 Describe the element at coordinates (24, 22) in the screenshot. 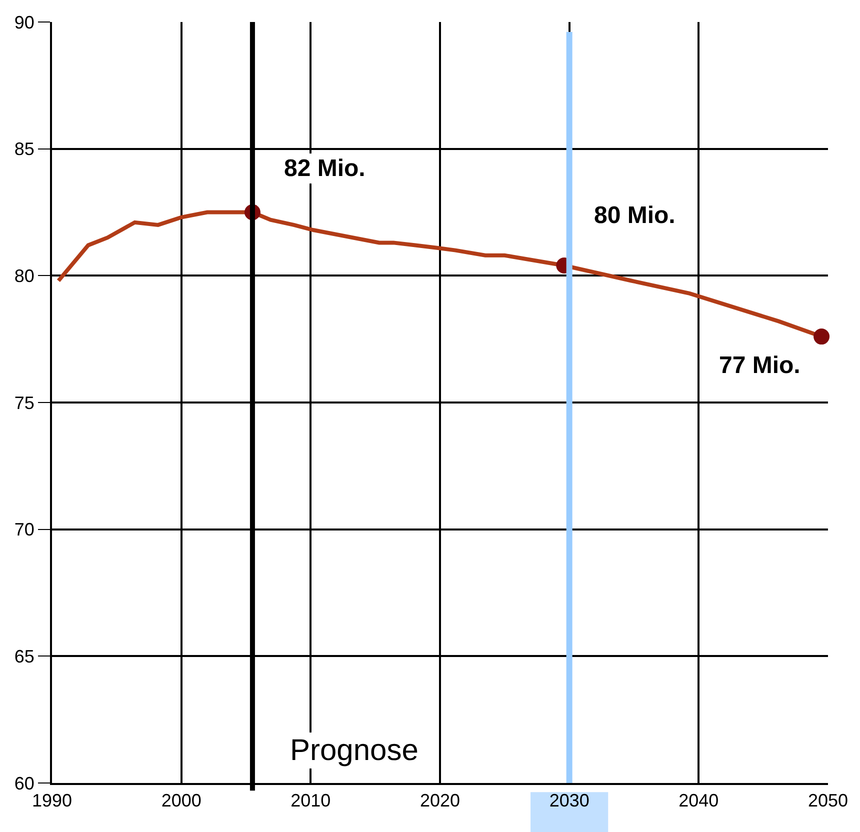

I see `y-tick-label: 90` at that location.